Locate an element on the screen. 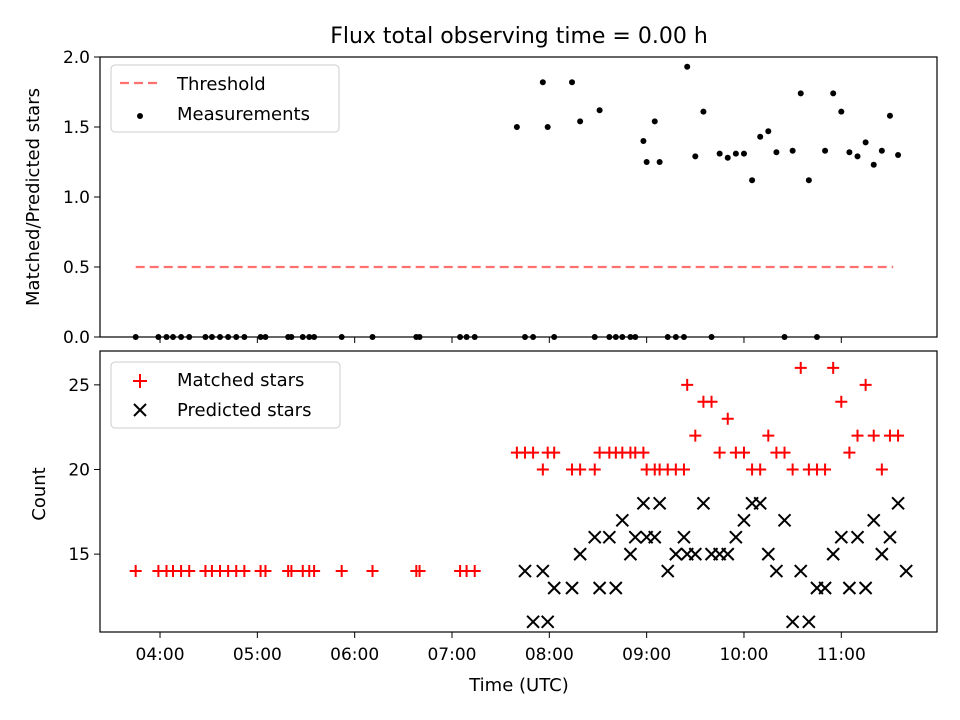 The height and width of the screenshot is (720, 960). bottom-x-tick-label: 10:00 is located at coordinates (743, 655).